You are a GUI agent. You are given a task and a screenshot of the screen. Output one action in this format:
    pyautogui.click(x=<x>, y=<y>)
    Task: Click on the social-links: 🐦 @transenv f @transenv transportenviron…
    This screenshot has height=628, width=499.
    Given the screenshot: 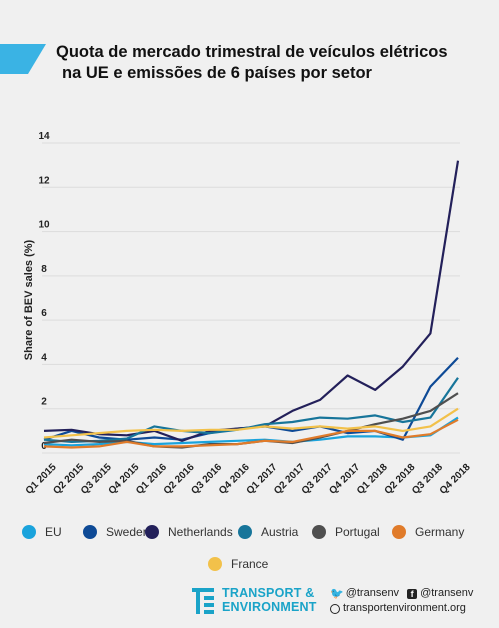 What is the action you would take?
    pyautogui.click(x=401, y=601)
    